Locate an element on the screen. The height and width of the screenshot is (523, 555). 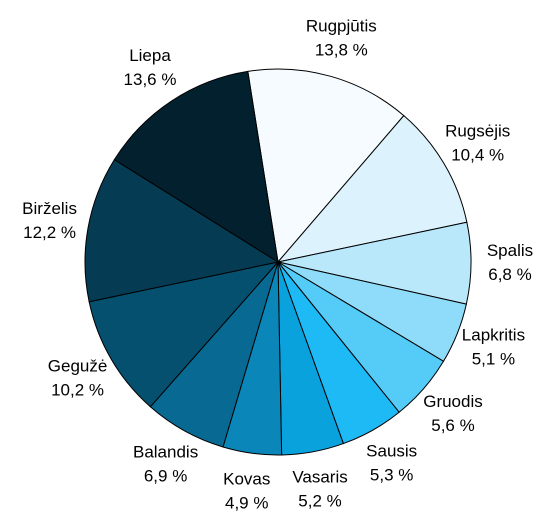
slice-label: Rugsėjis is located at coordinates (477, 130).